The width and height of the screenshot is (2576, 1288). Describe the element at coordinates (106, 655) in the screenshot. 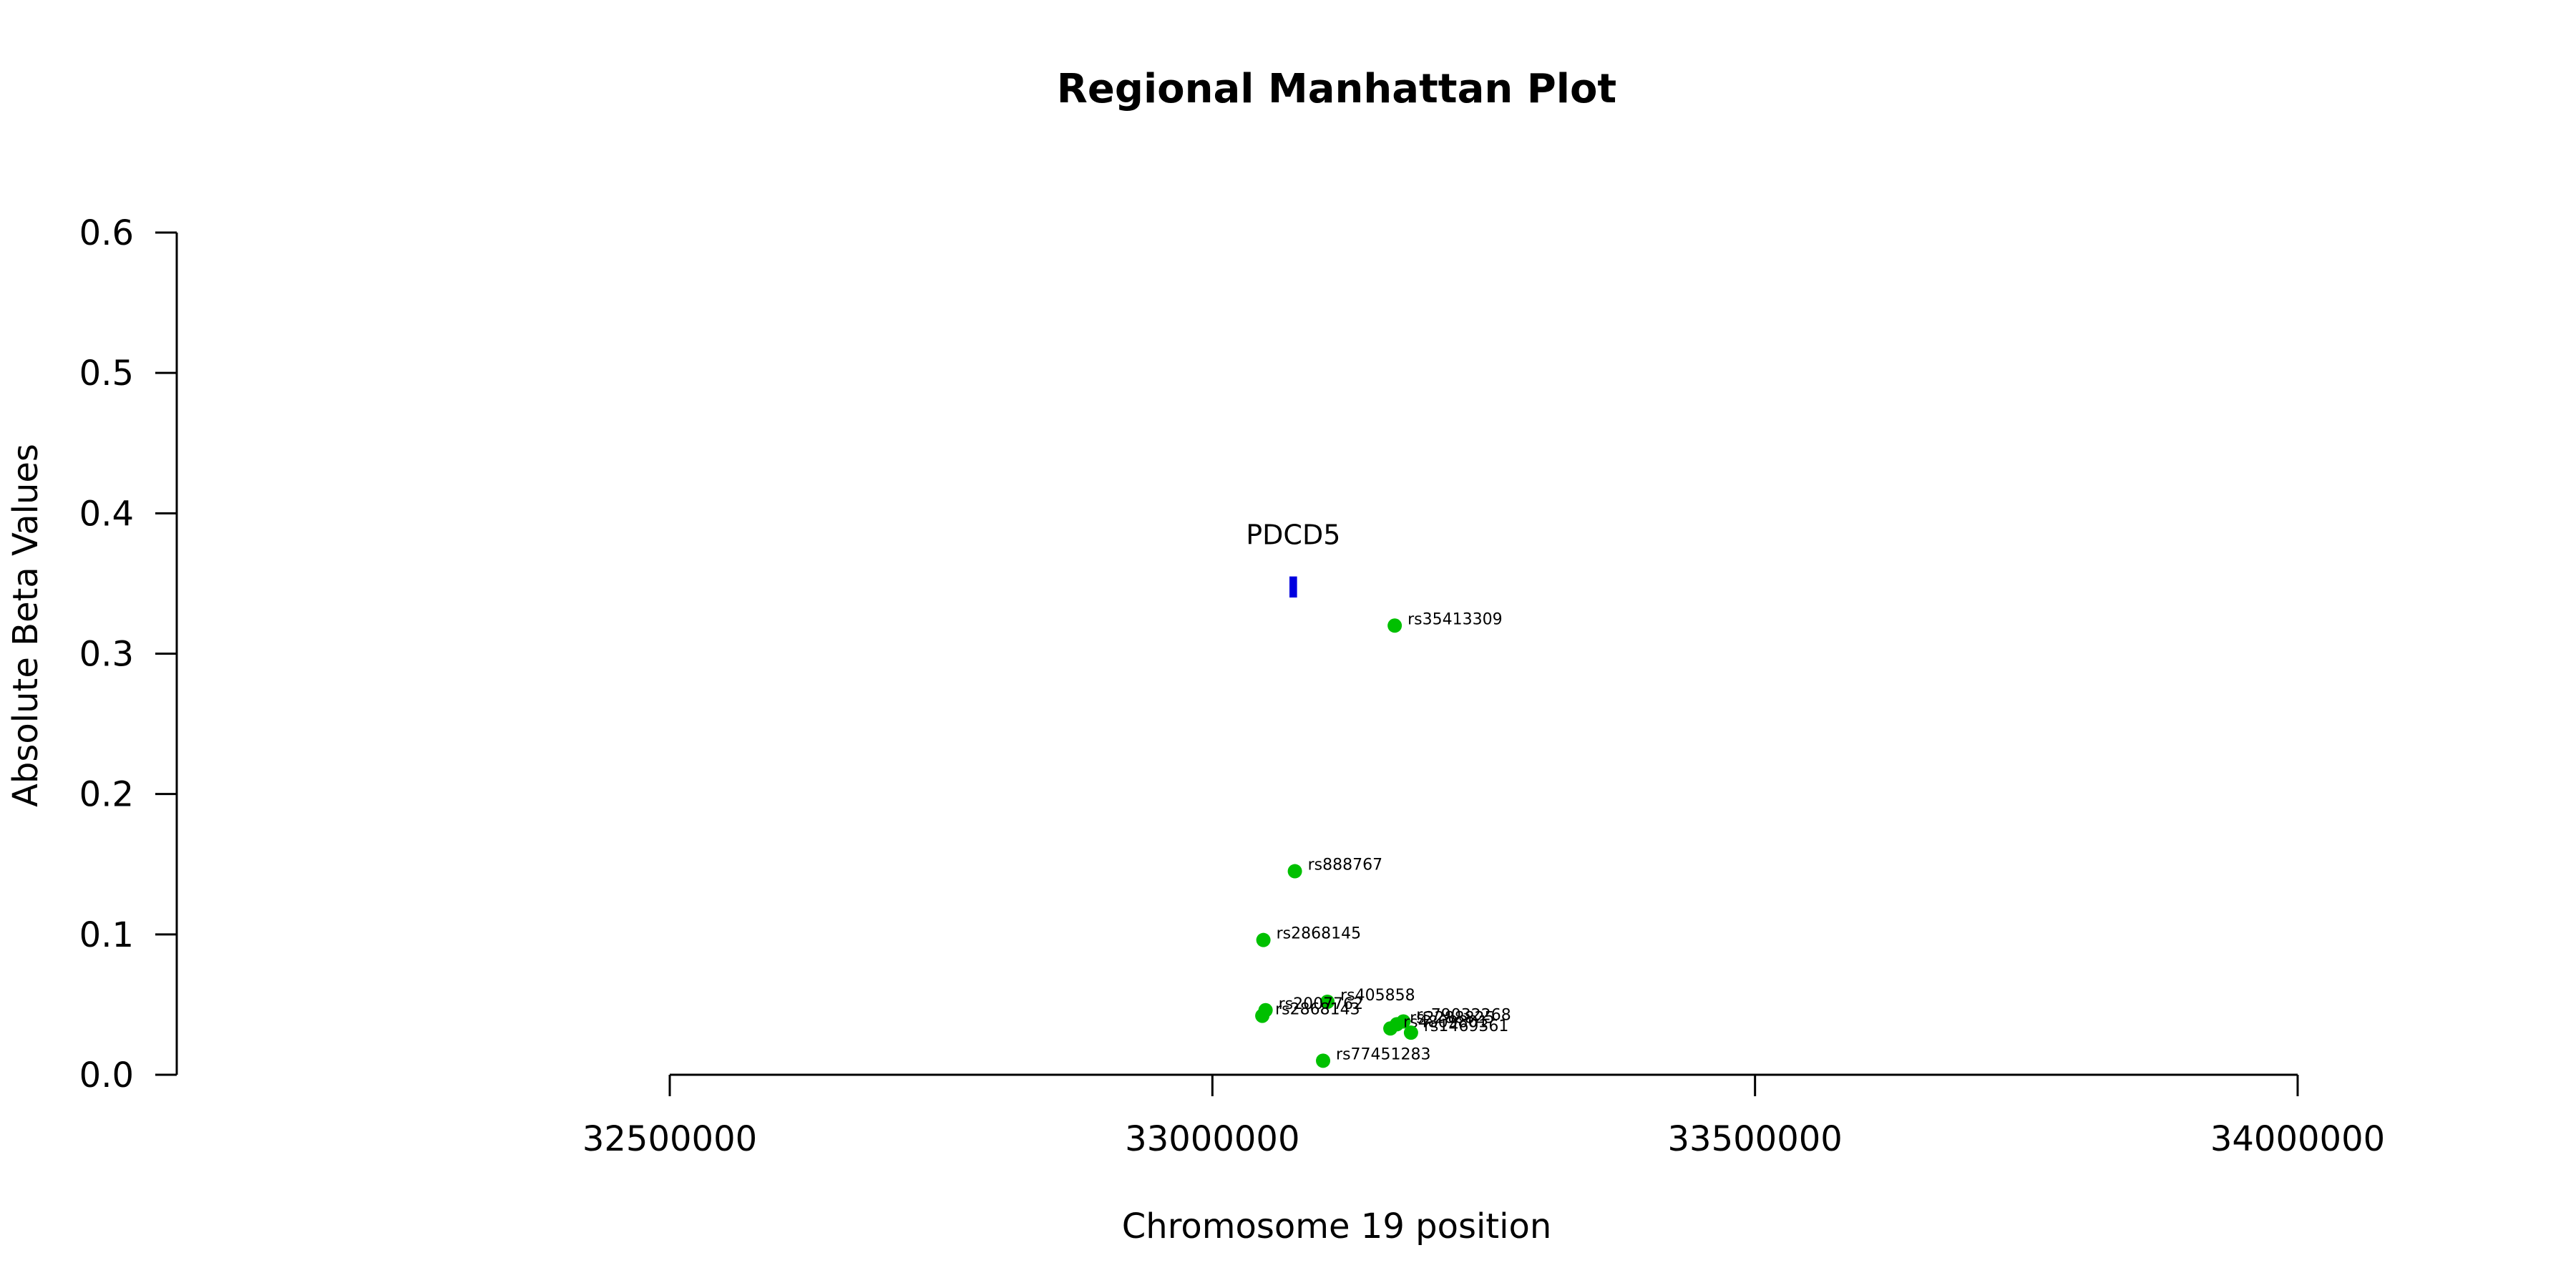

I see `y-tick-label: 0.3` at that location.